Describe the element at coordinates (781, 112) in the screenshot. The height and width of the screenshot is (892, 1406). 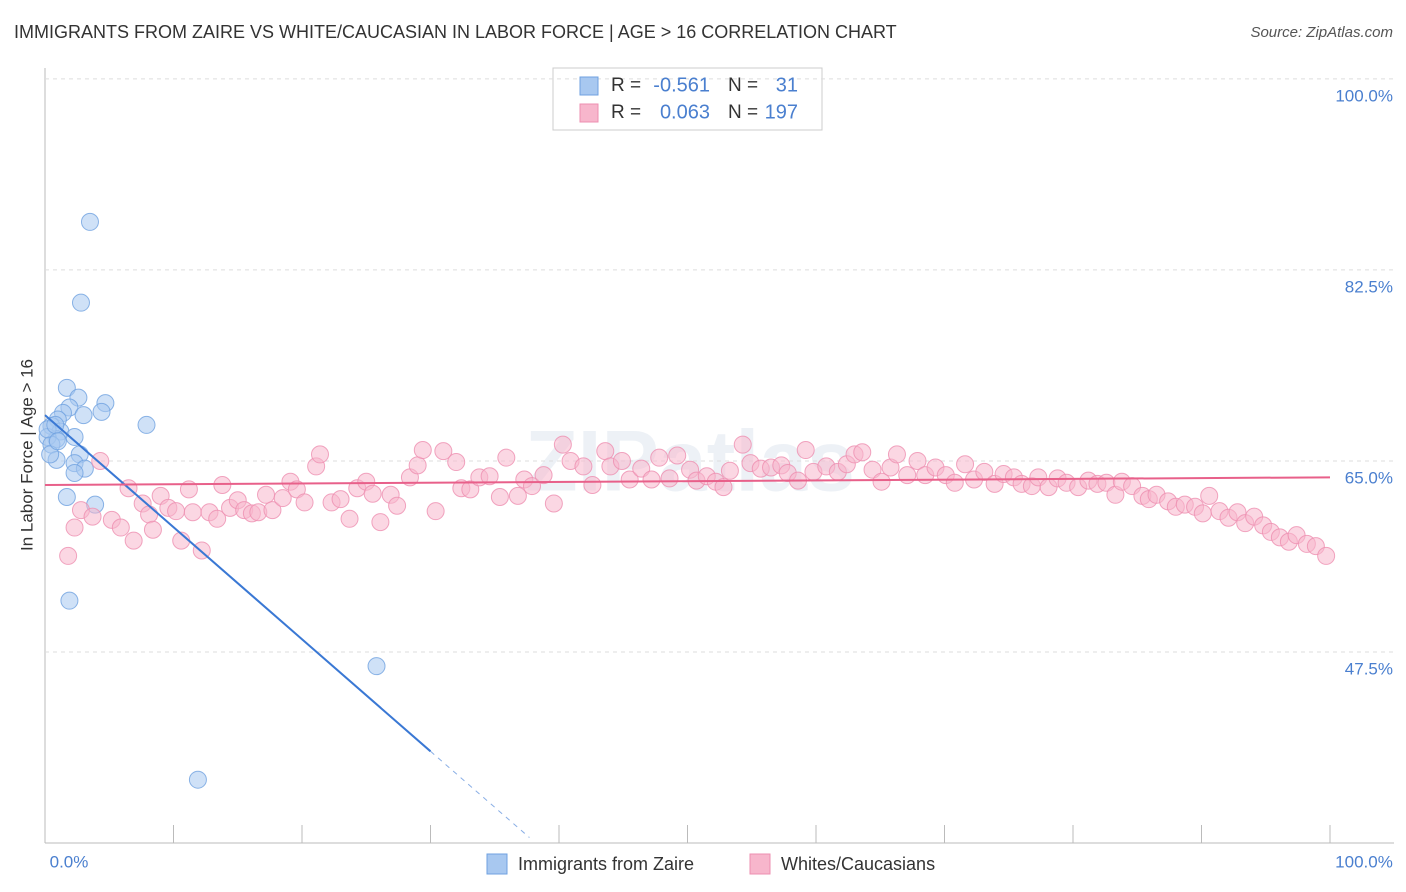
I see `legend-n-value: 197` at that location.